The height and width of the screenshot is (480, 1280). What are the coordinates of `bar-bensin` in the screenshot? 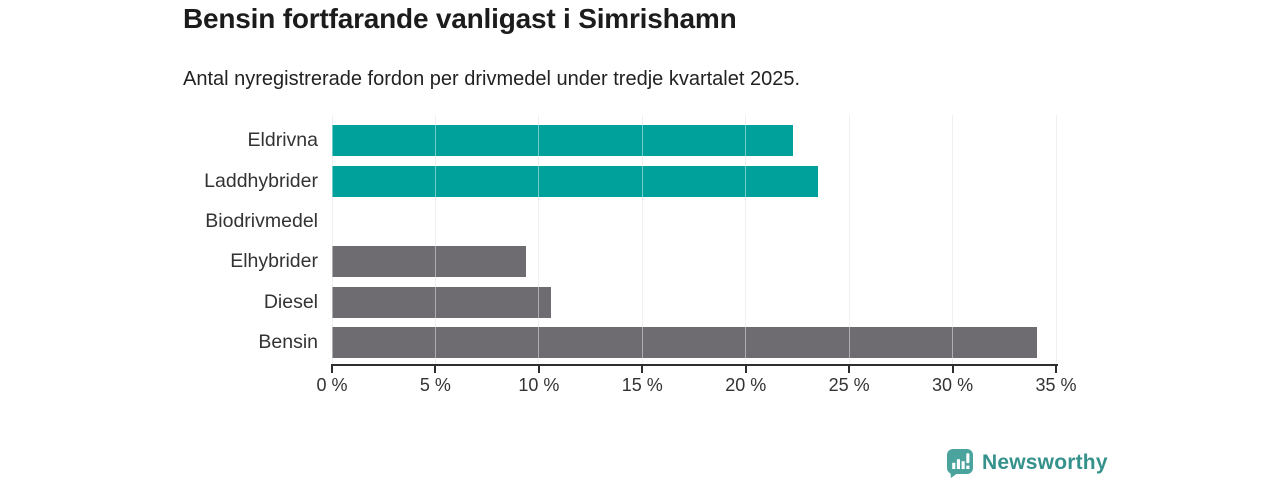 It's located at (685, 343).